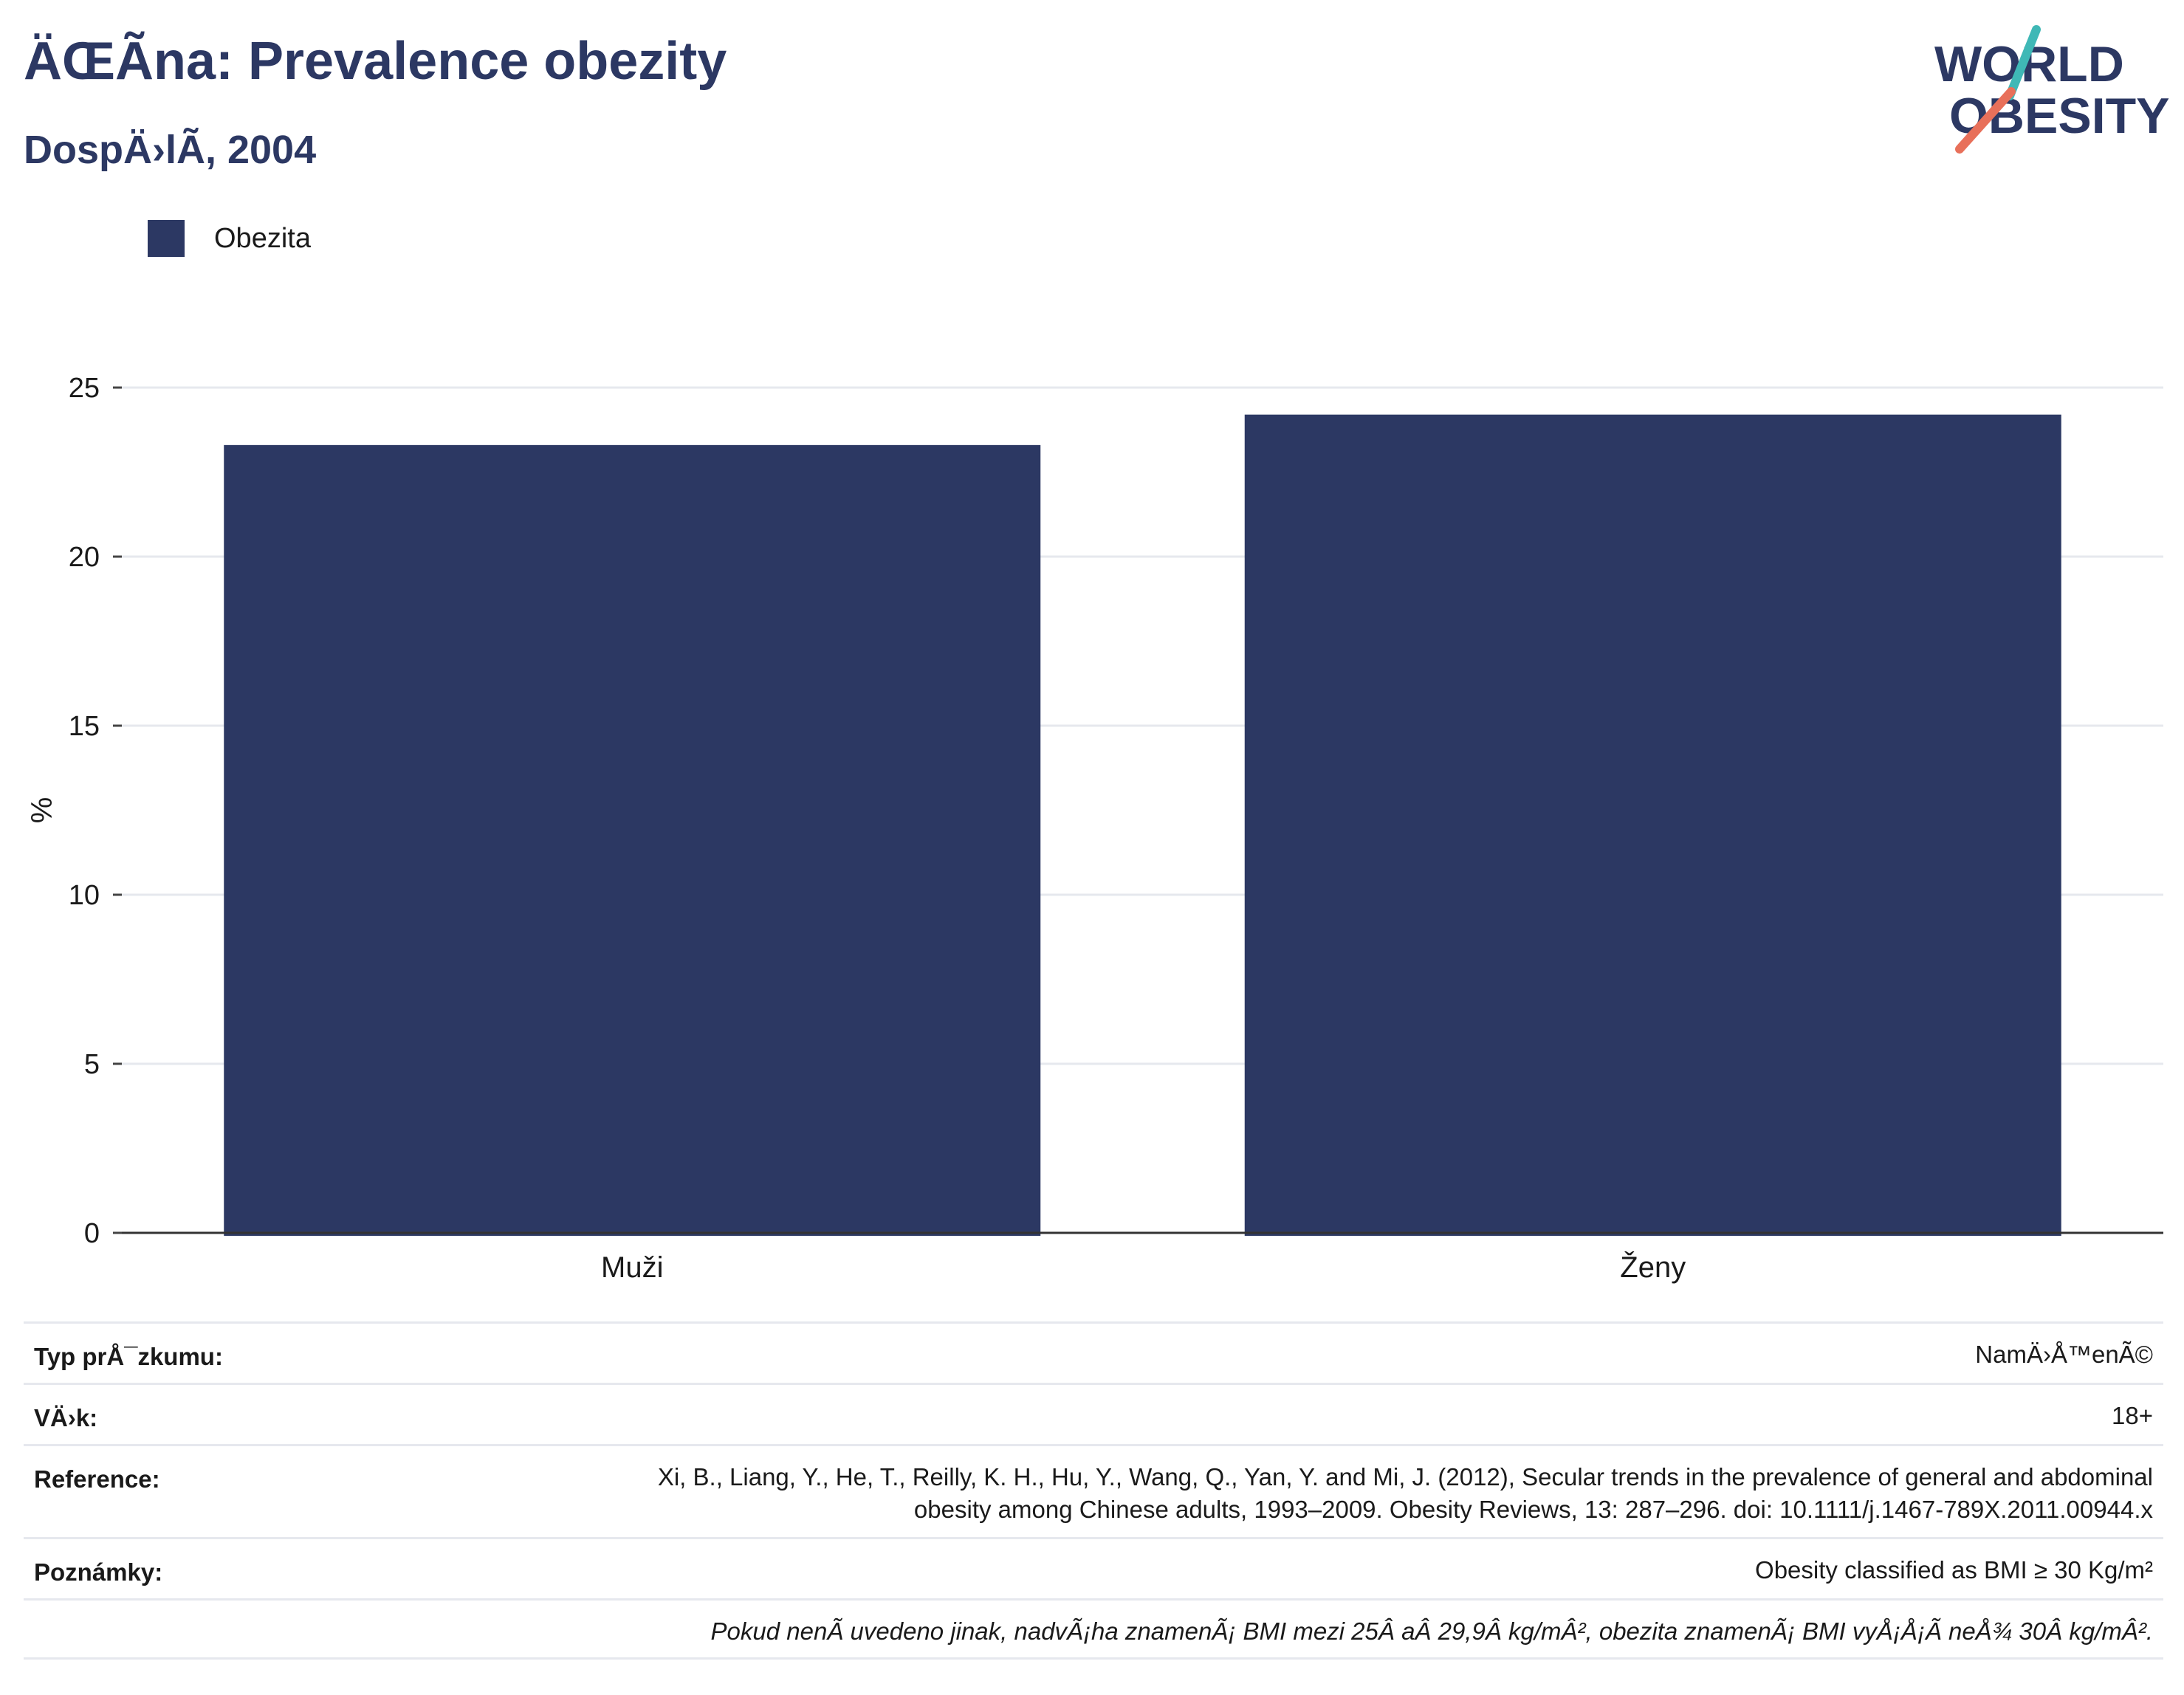 This screenshot has width=2184, height=1695. I want to click on survey-type-label: Typ prÅ¯zkumu:, so click(129, 1356).